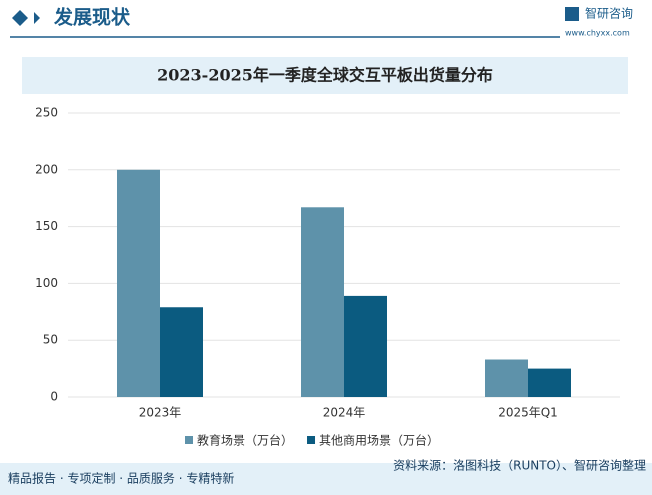  I want to click on title-band, so click(325, 75).